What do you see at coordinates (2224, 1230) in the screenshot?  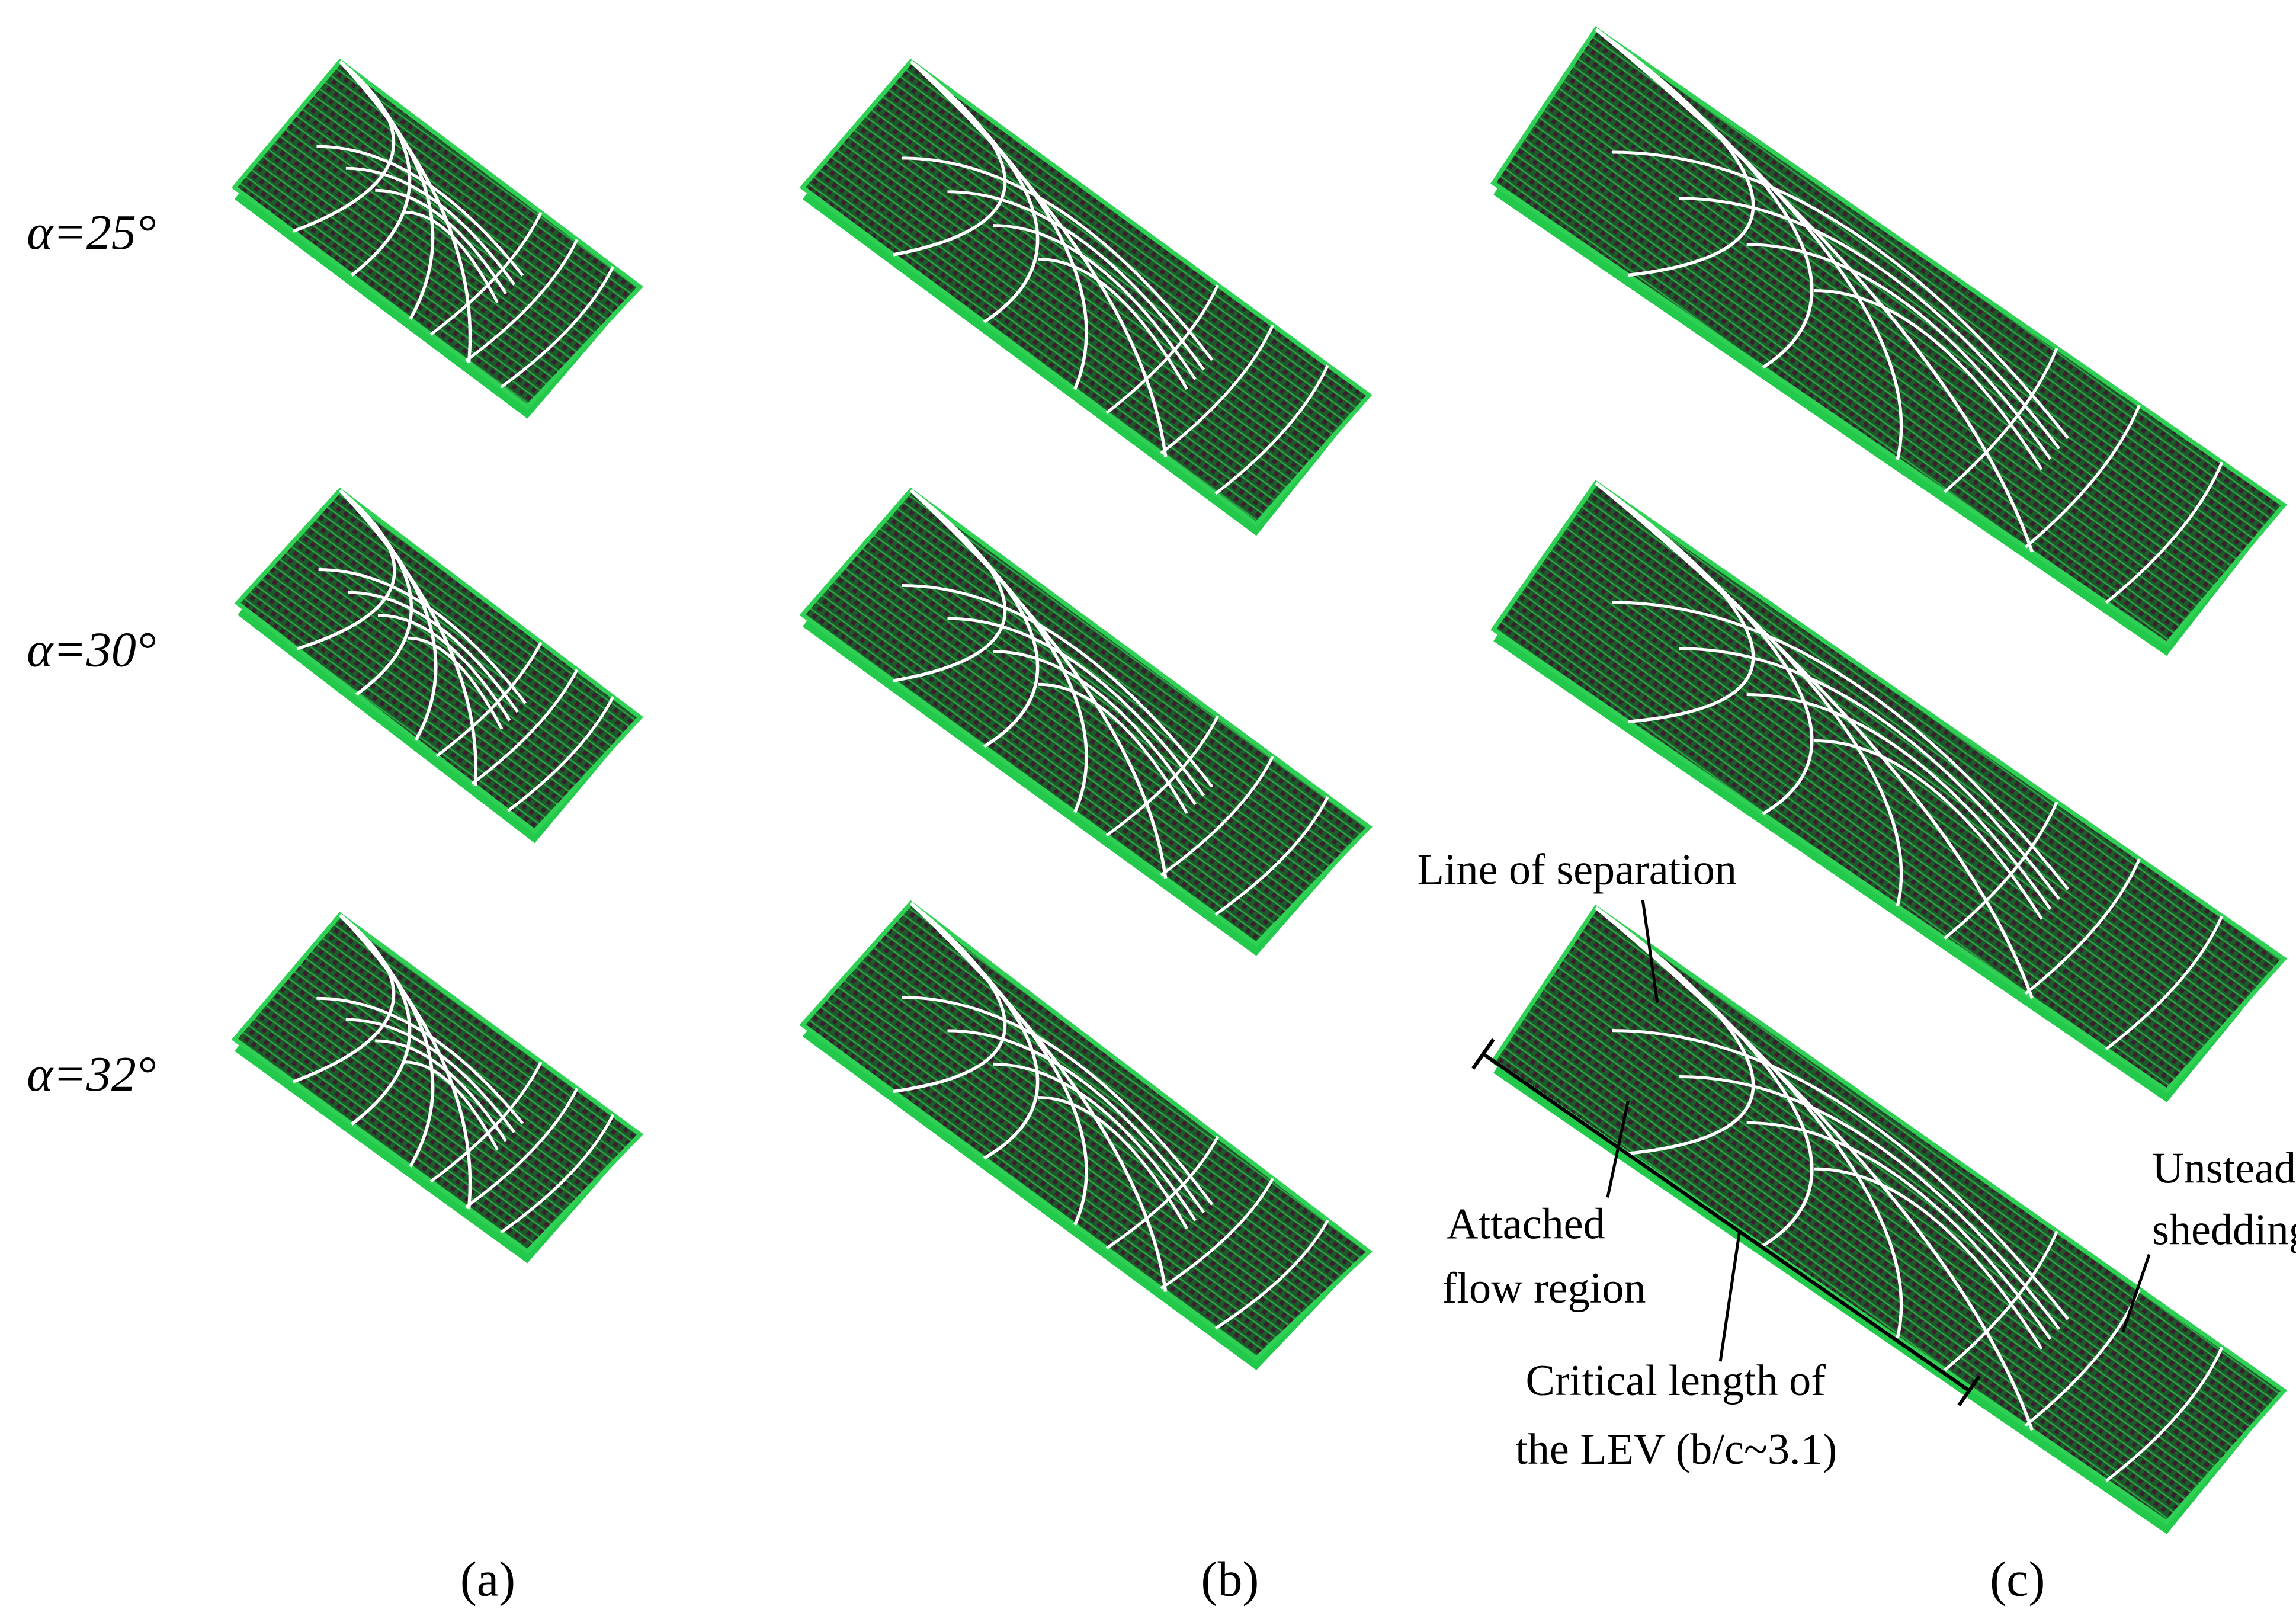 I see `annotation: shedding` at bounding box center [2224, 1230].